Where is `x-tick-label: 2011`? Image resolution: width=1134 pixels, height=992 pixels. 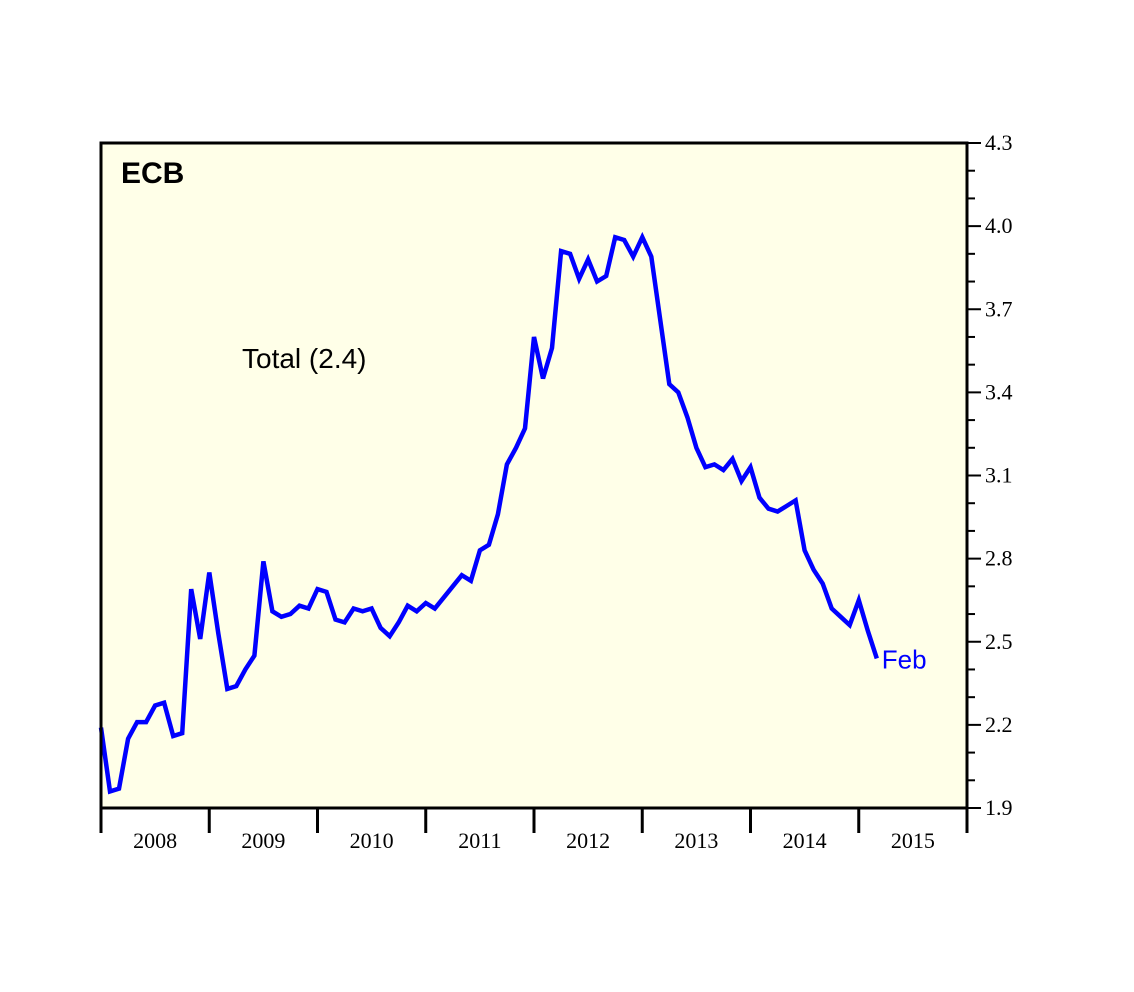 x-tick-label: 2011 is located at coordinates (479, 840).